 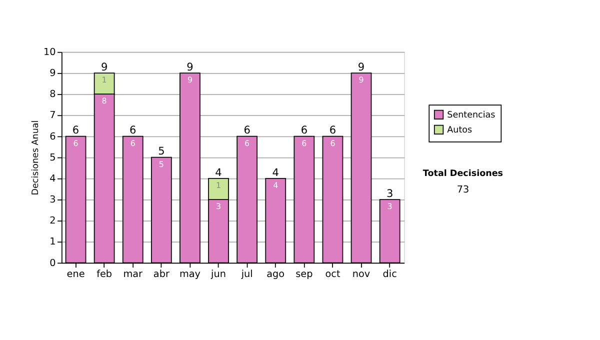 I want to click on x-tick-label: jul, so click(x=246, y=274).